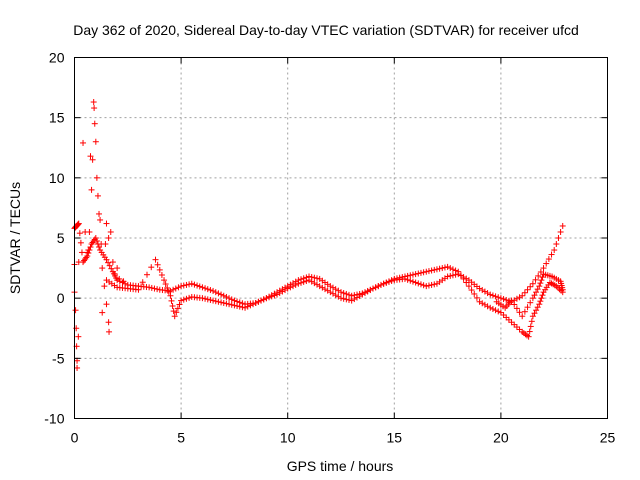 The width and height of the screenshot is (640, 480). What do you see at coordinates (340, 466) in the screenshot?
I see `x-axis-label: GPS time / hours` at bounding box center [340, 466].